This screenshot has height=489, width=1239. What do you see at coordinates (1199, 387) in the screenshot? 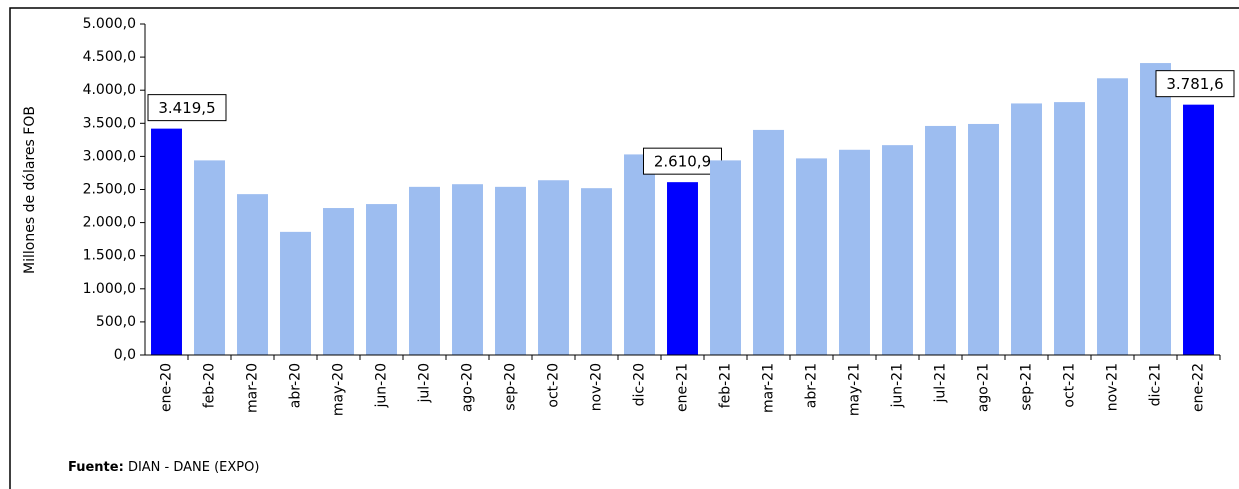
I see `x-tick-label: ene-22` at bounding box center [1199, 387].